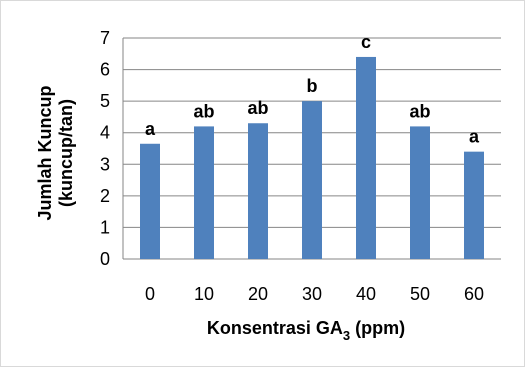  I want to click on x-tick-label: 0, so click(150, 294).